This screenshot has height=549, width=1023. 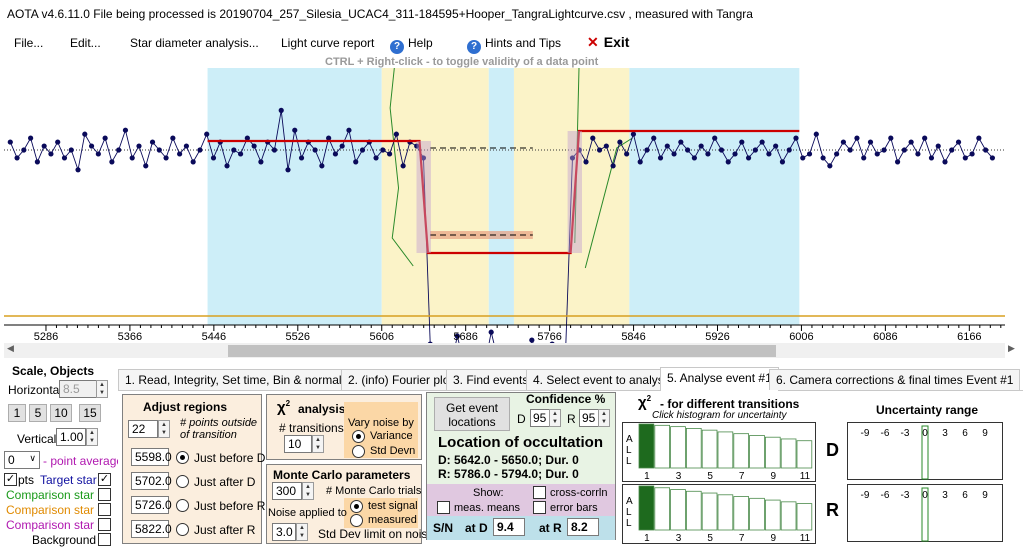 What do you see at coordinates (865, 433) in the screenshot?
I see `unc-tick: -9` at bounding box center [865, 433].